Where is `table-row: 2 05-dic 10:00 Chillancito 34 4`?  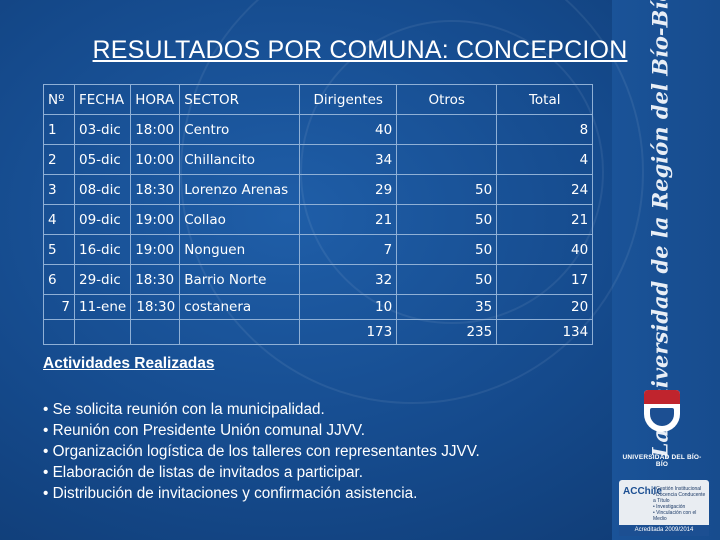
table-row: 2 05-dic 10:00 Chillancito 34 4 is located at coordinates (318, 159).